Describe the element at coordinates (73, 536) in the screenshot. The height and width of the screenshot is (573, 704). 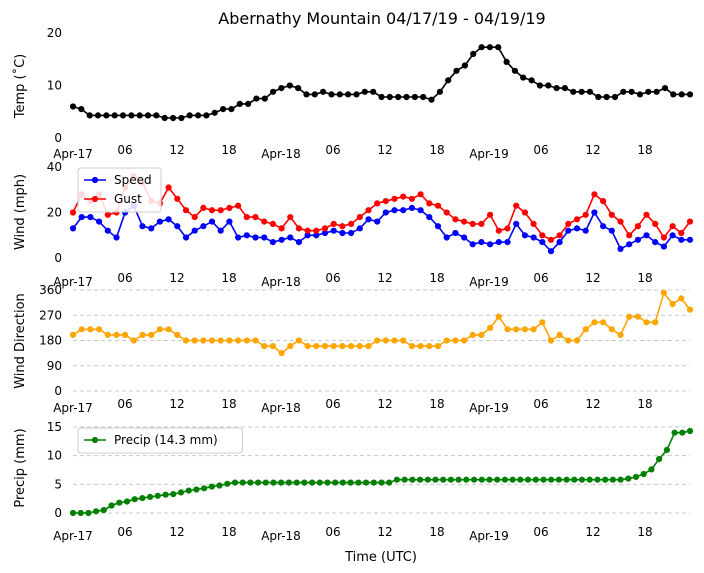
I see `x-tick-label: Apr-17` at that location.